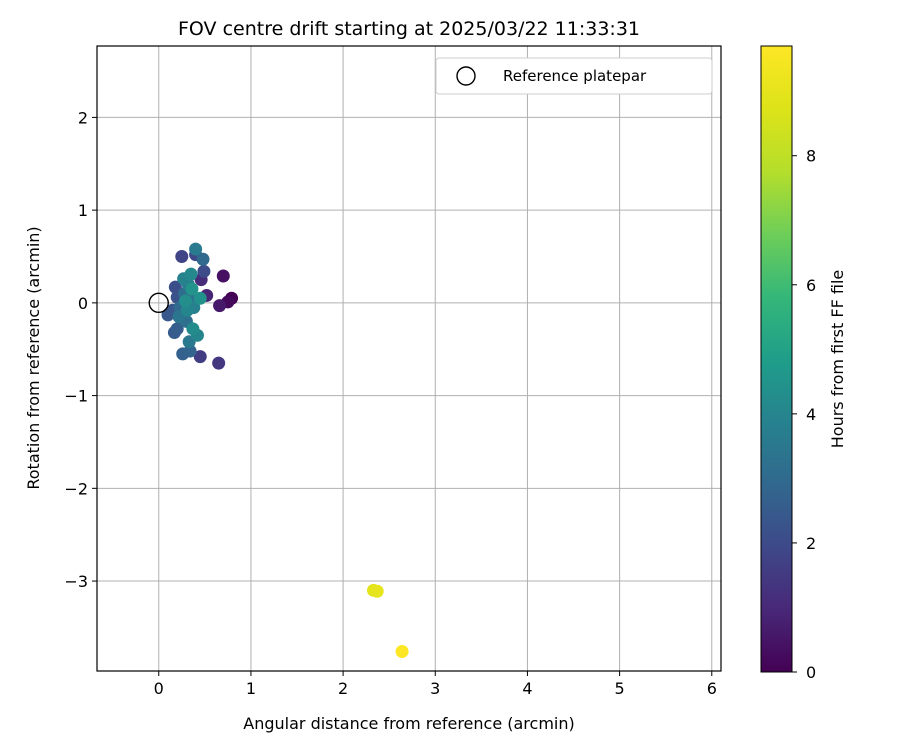 The width and height of the screenshot is (900, 750). I want to click on legend-box, so click(574, 76).